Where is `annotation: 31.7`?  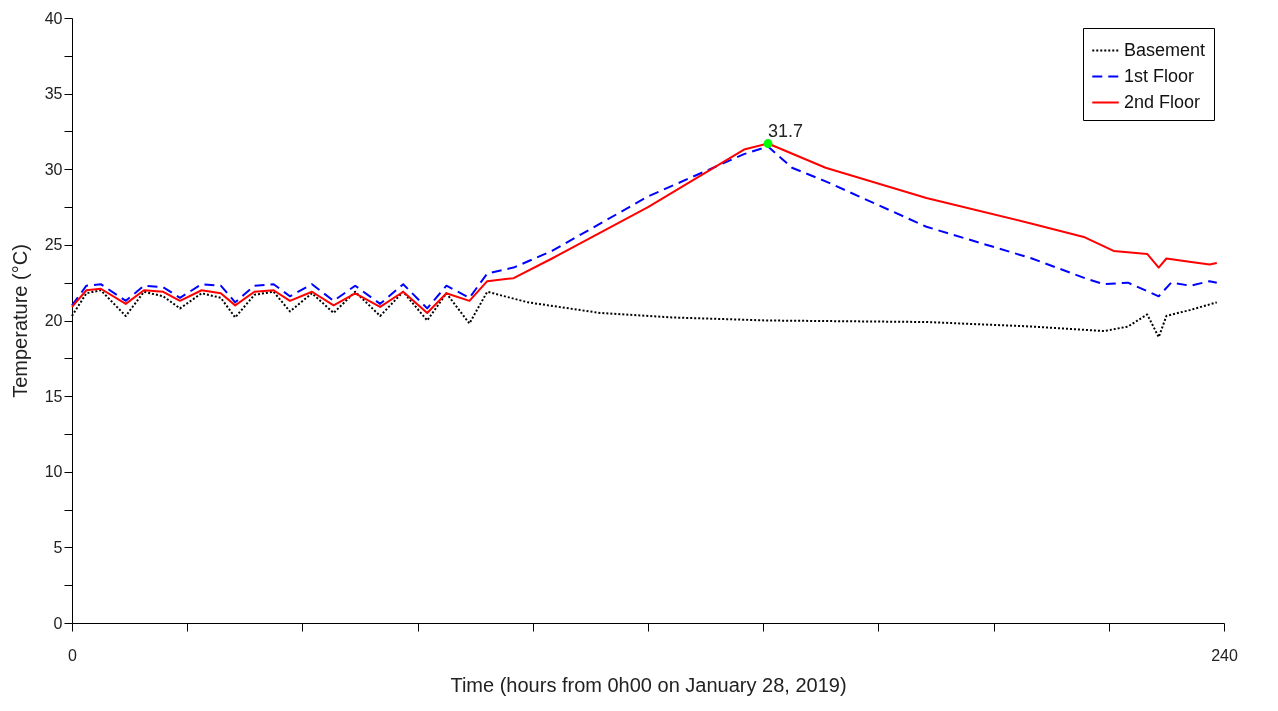
annotation: 31.7 is located at coordinates (786, 130).